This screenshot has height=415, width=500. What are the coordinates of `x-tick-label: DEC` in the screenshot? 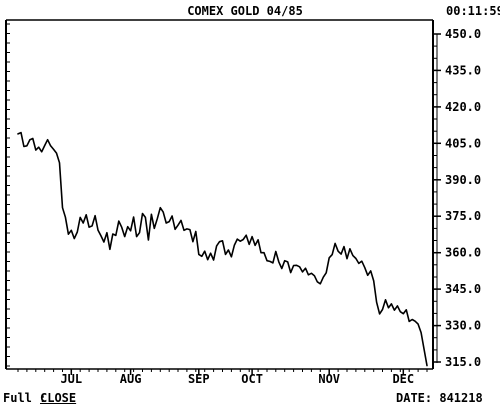 It's located at (403, 379).